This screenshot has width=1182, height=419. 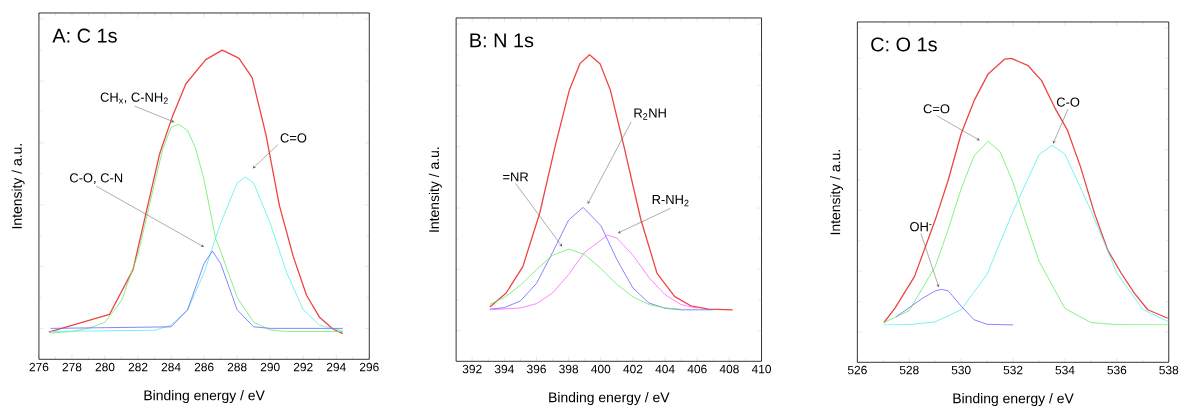 What do you see at coordinates (504, 369) in the screenshot?
I see `x-tick-label: 394` at bounding box center [504, 369].